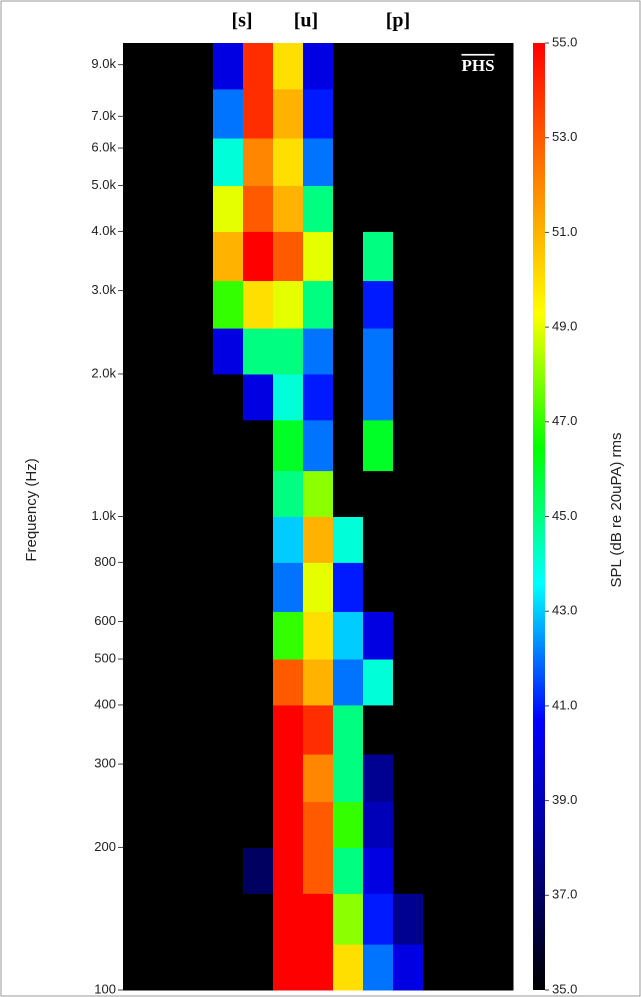 The image size is (641, 997). Describe the element at coordinates (564, 894) in the screenshot. I see `colorbar-tick-label: 37.0` at that location.